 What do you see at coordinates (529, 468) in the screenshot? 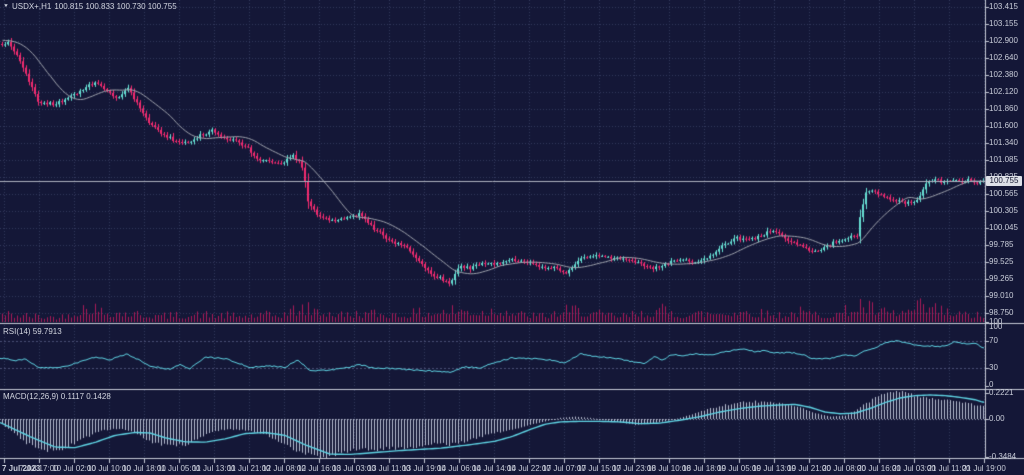
I see `time-axis-label: 14 Jul 22:00` at bounding box center [529, 468].